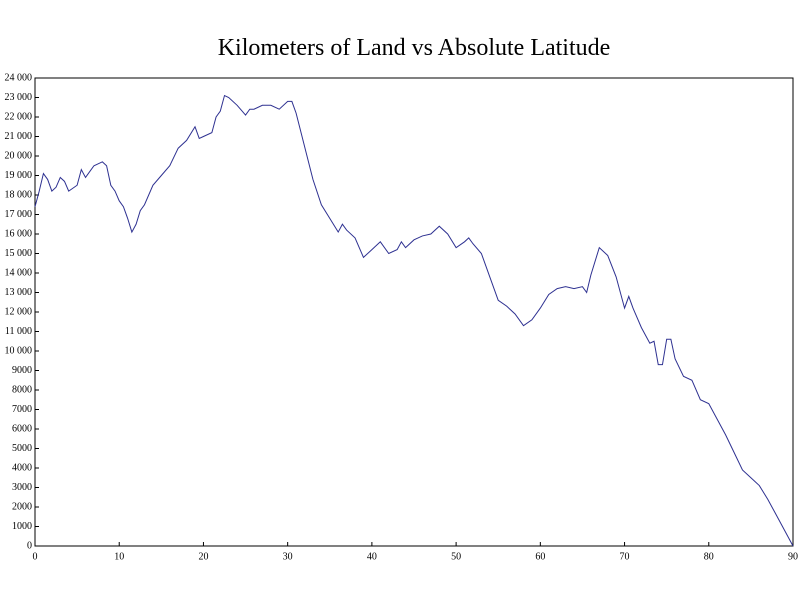 This screenshot has height=605, width=800. What do you see at coordinates (288, 556) in the screenshot?
I see `x-tick-label: 30` at bounding box center [288, 556].